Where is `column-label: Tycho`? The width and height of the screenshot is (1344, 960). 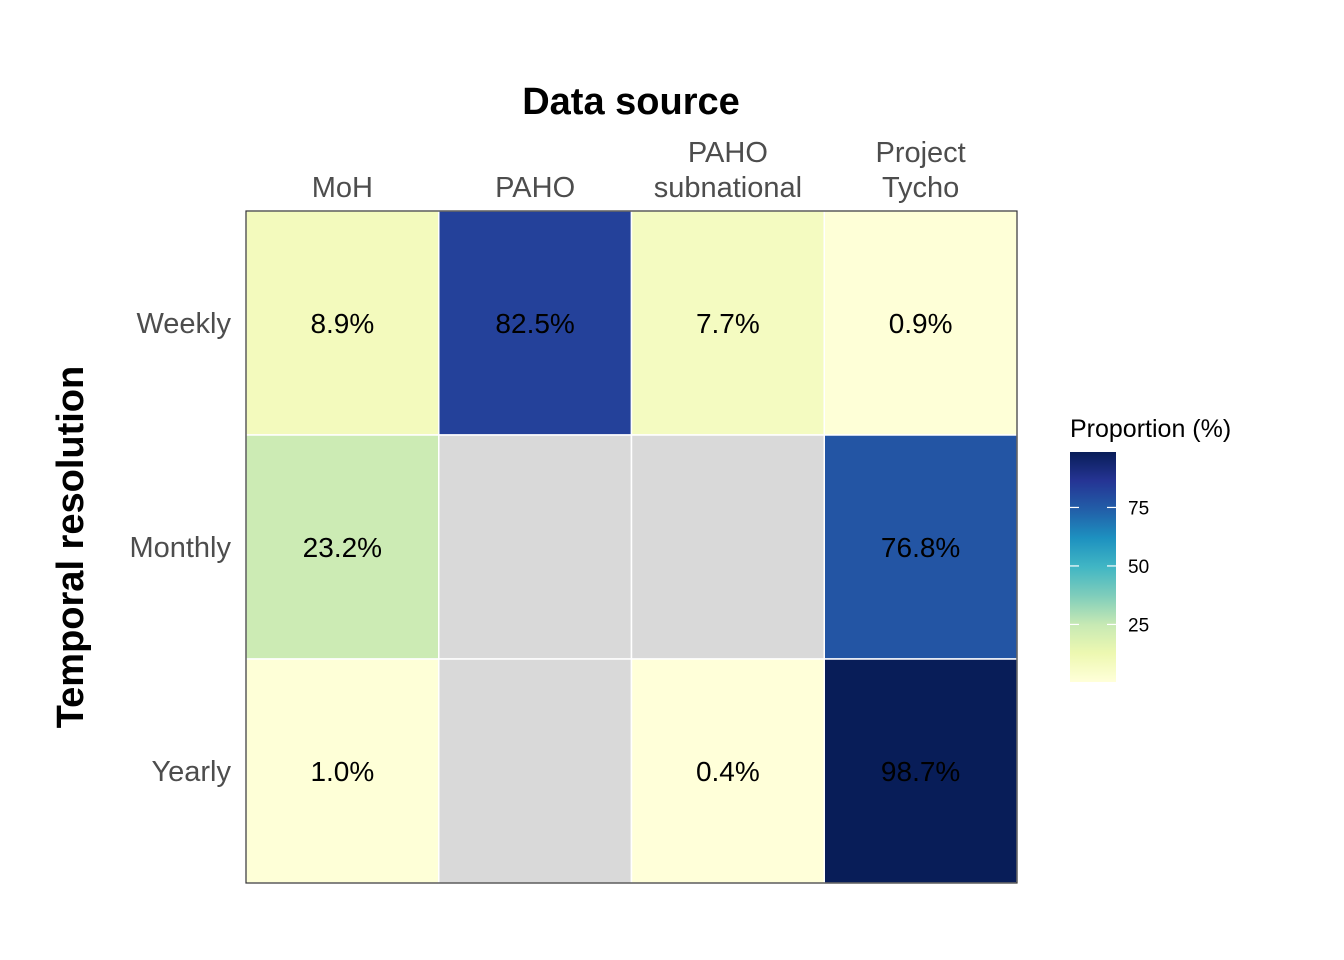
column-label: Tycho is located at coordinates (920, 188).